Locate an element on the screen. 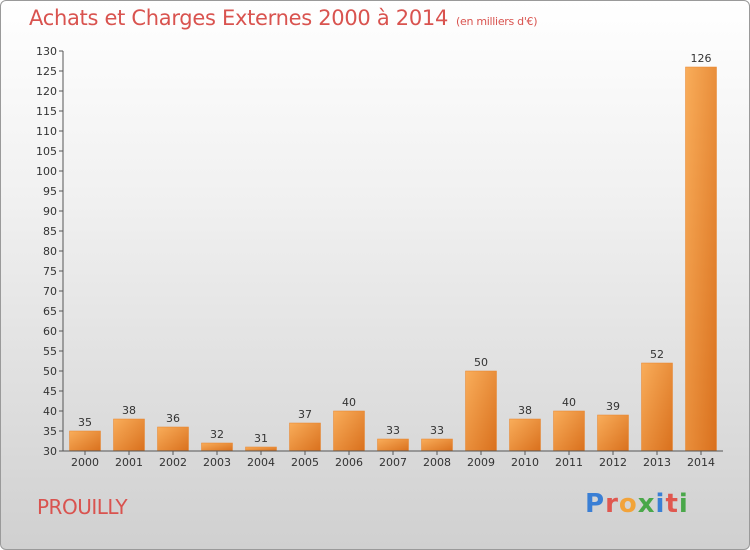  x-tick-label-2014: 2014 is located at coordinates (701, 462).